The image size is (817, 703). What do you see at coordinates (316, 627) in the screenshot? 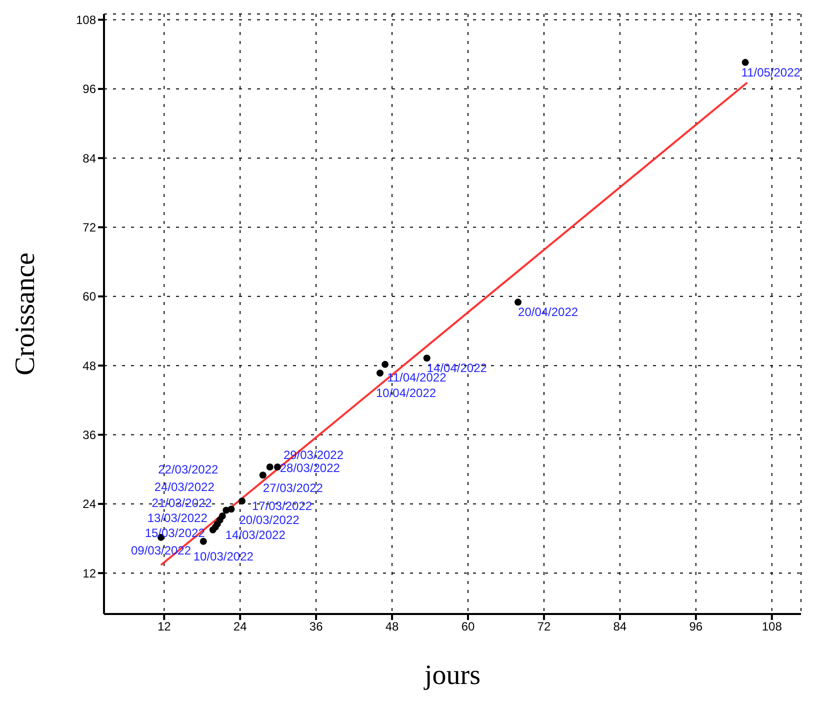
I see `x-tick-label: 36` at bounding box center [316, 627].